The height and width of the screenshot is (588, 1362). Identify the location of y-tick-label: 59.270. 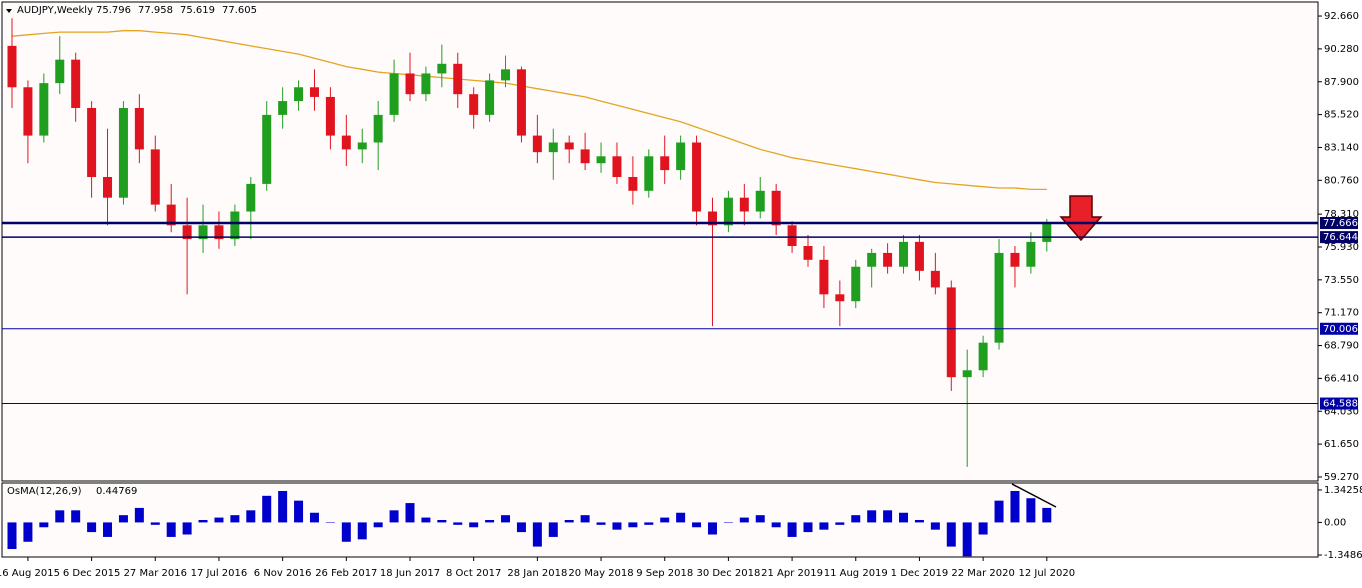
(1341, 477).